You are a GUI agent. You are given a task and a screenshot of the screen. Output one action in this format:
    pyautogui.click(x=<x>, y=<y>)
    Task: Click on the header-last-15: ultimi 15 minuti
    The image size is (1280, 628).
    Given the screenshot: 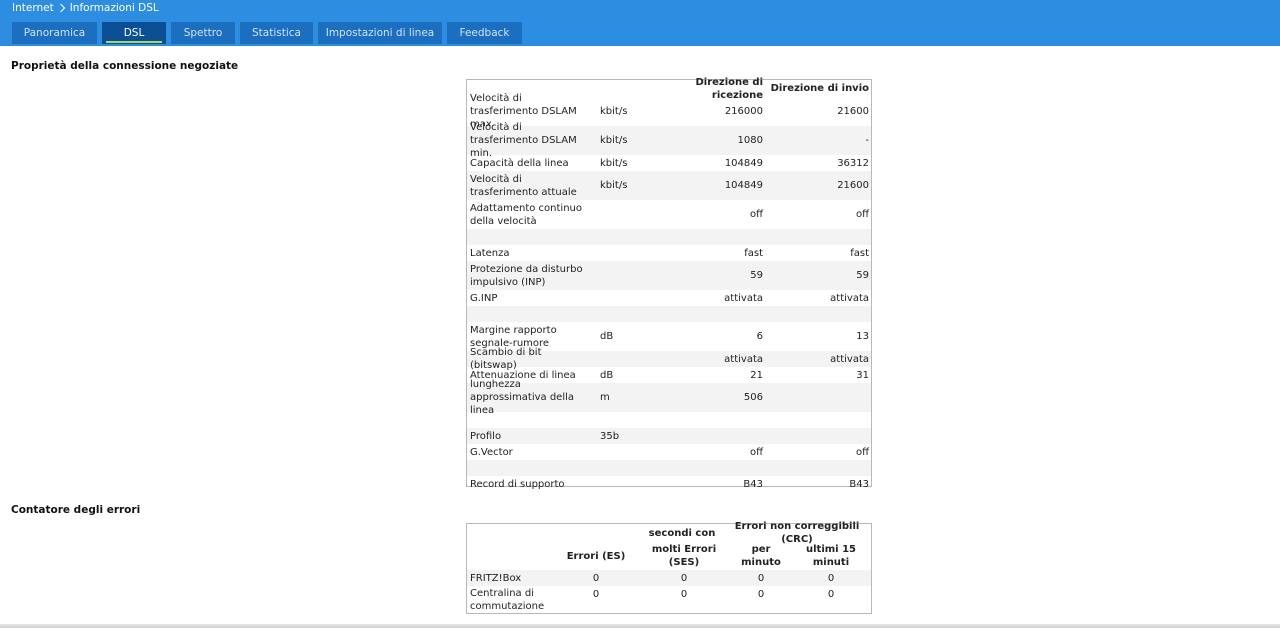 What is the action you would take?
    pyautogui.click(x=831, y=556)
    